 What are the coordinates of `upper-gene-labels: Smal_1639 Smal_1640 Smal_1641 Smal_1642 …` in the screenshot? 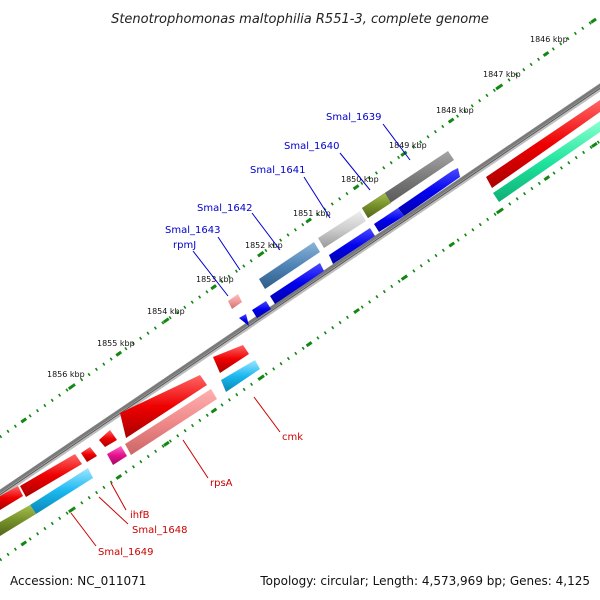 It's located at (273, 181).